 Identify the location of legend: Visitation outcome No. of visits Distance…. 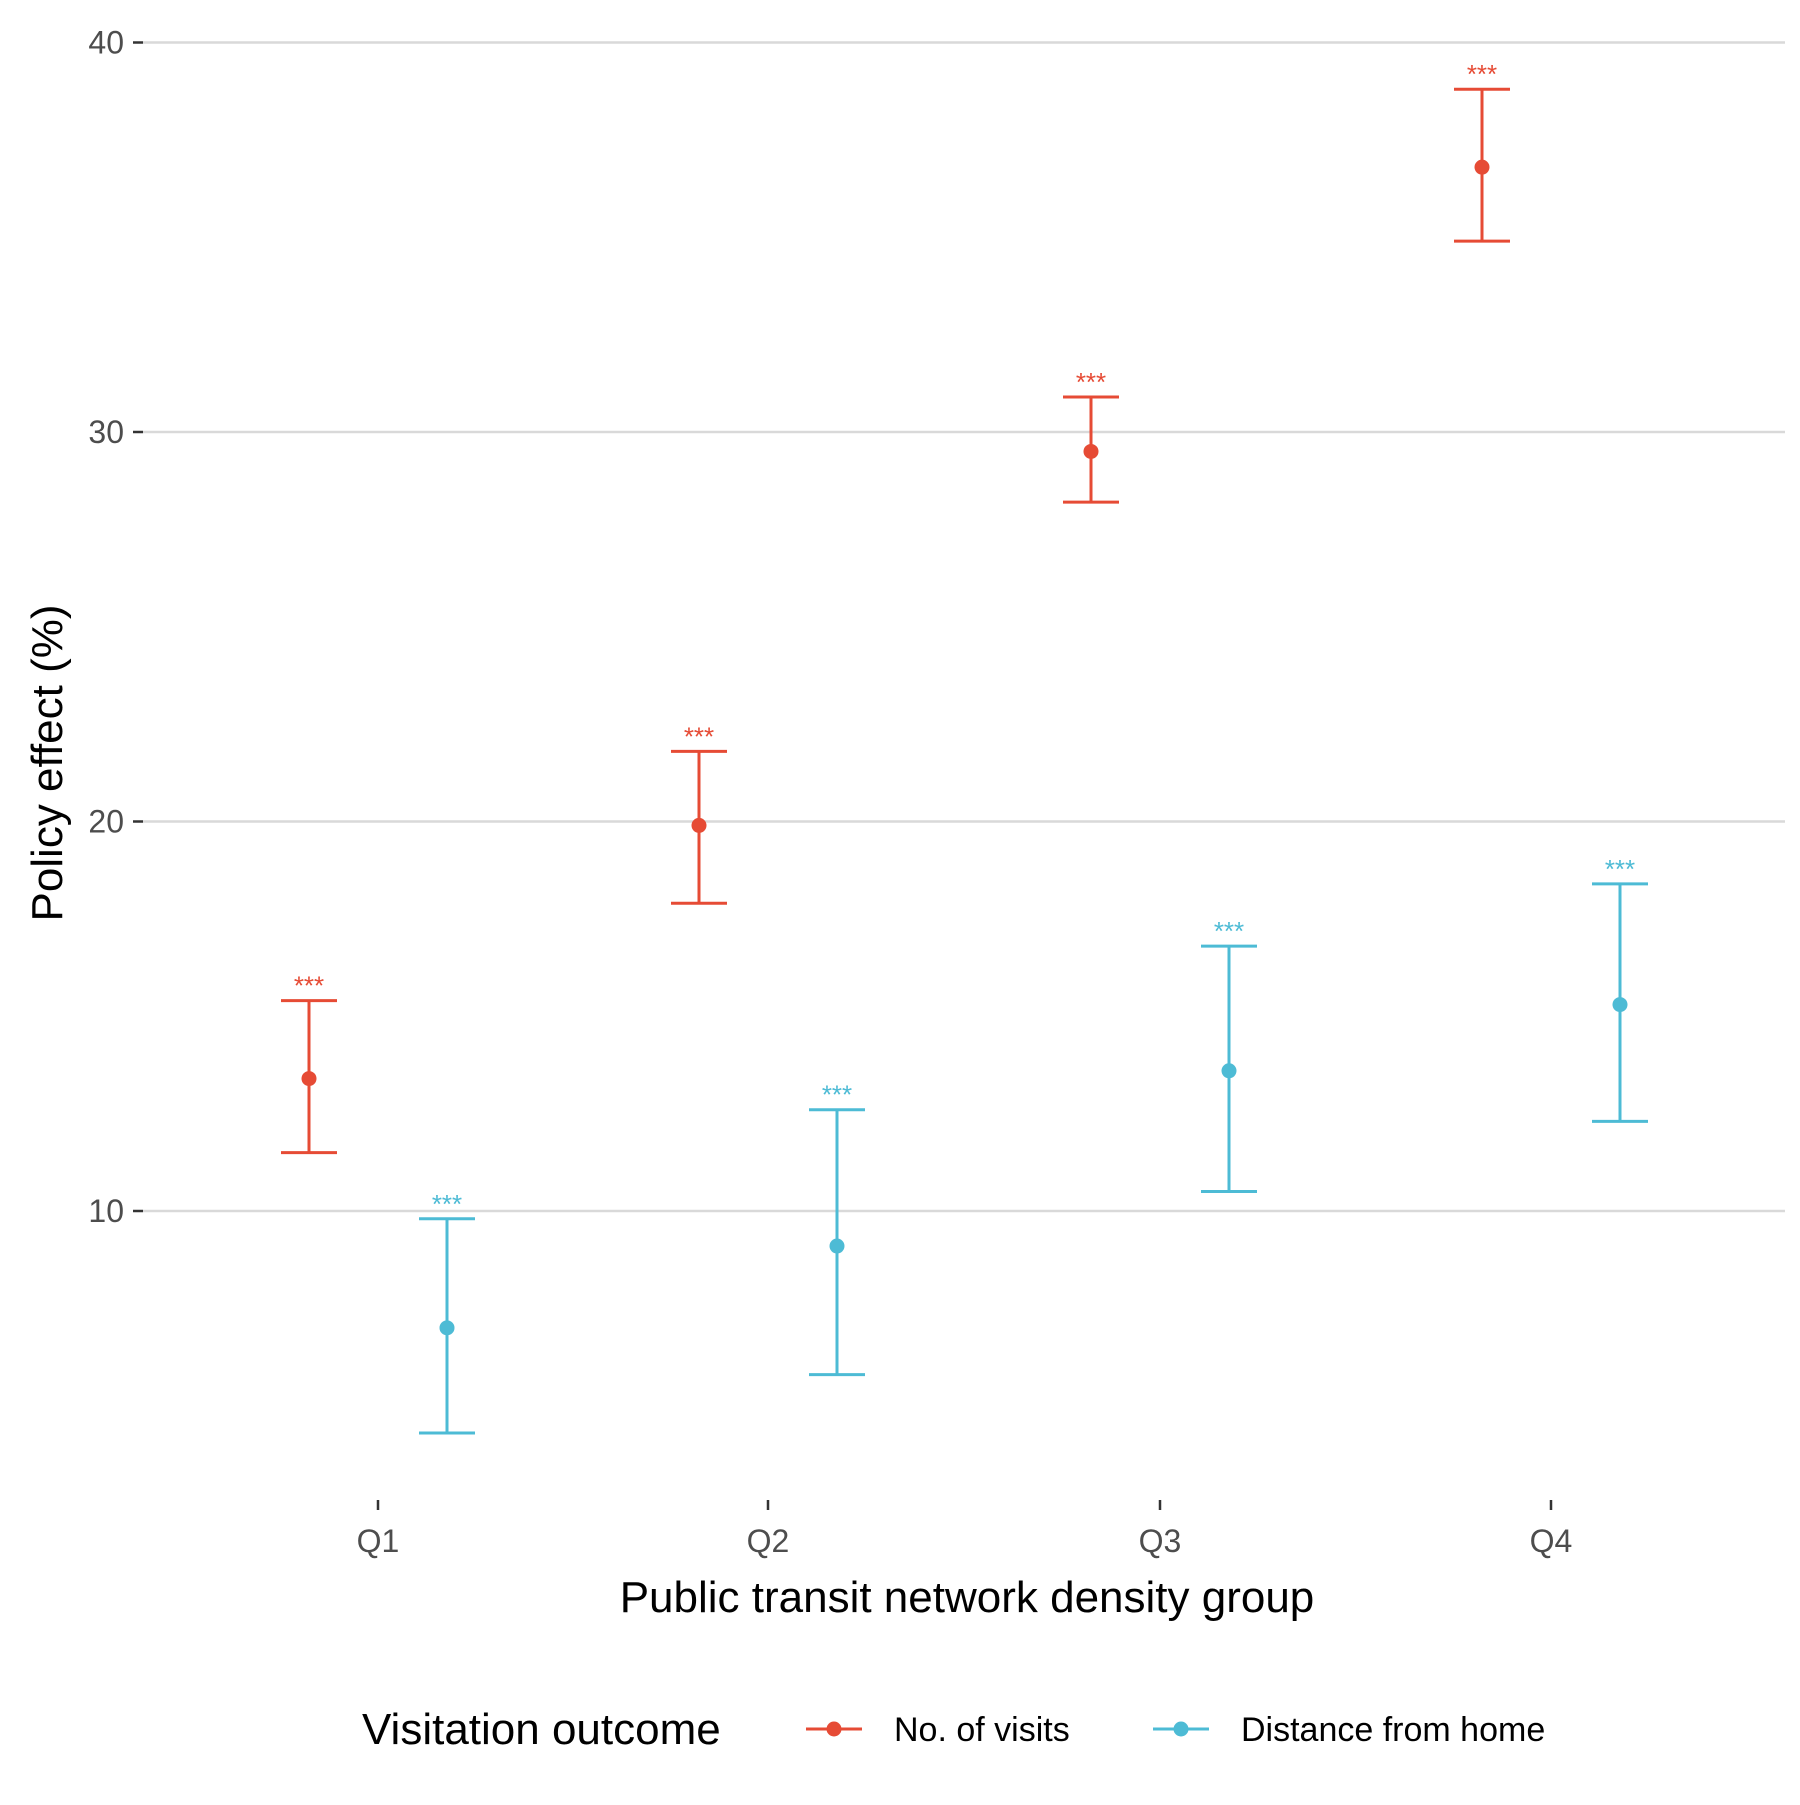
(953, 1729).